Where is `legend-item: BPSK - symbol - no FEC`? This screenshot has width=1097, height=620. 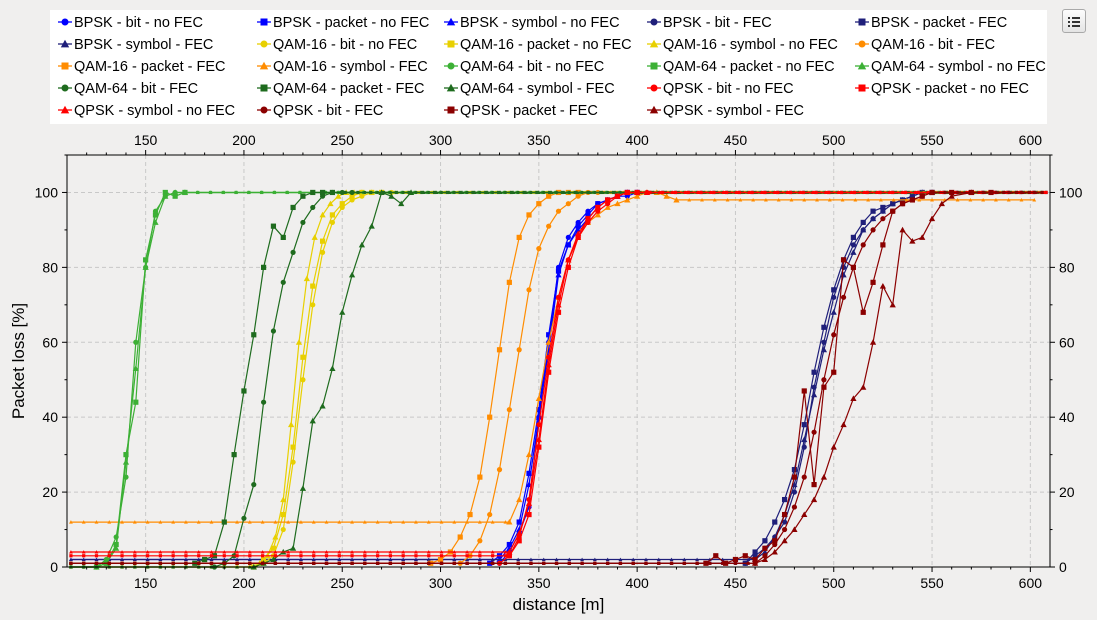
legend-item: BPSK - symbol - no FEC is located at coordinates (532, 23).